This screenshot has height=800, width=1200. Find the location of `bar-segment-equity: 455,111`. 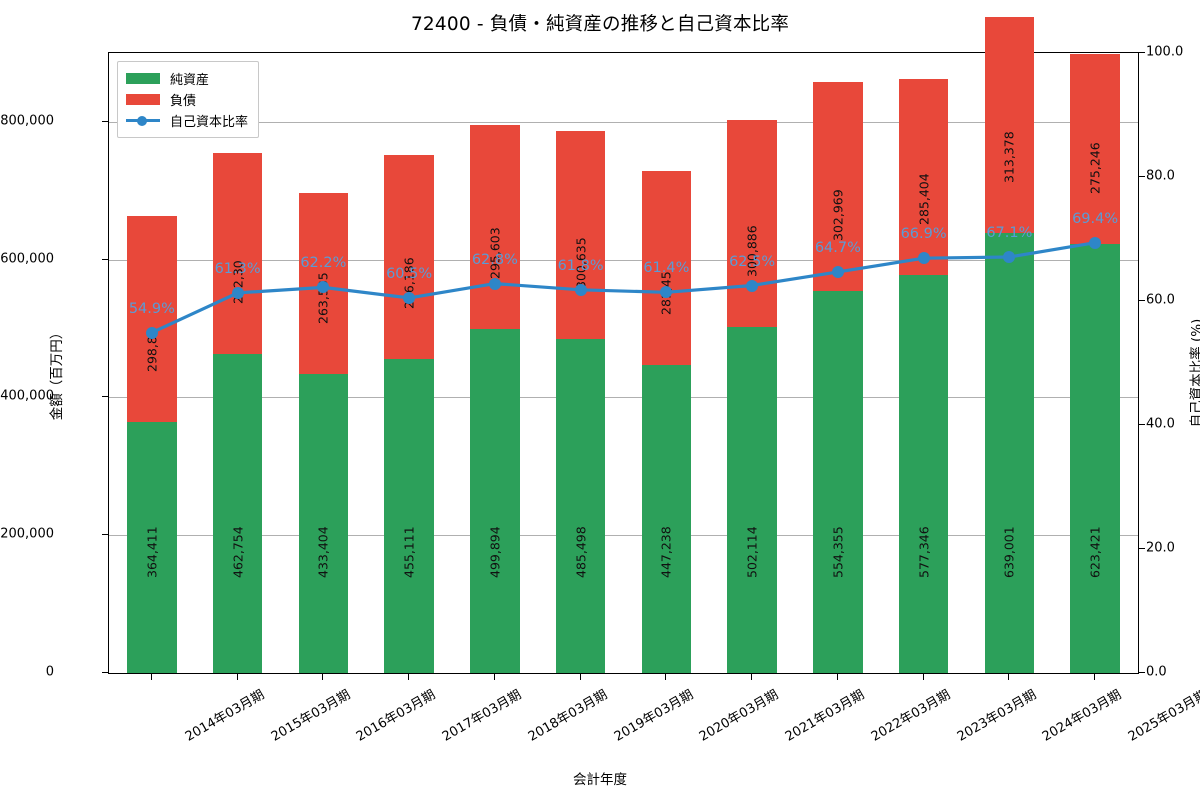

bar-segment-equity: 455,111 is located at coordinates (409, 516).